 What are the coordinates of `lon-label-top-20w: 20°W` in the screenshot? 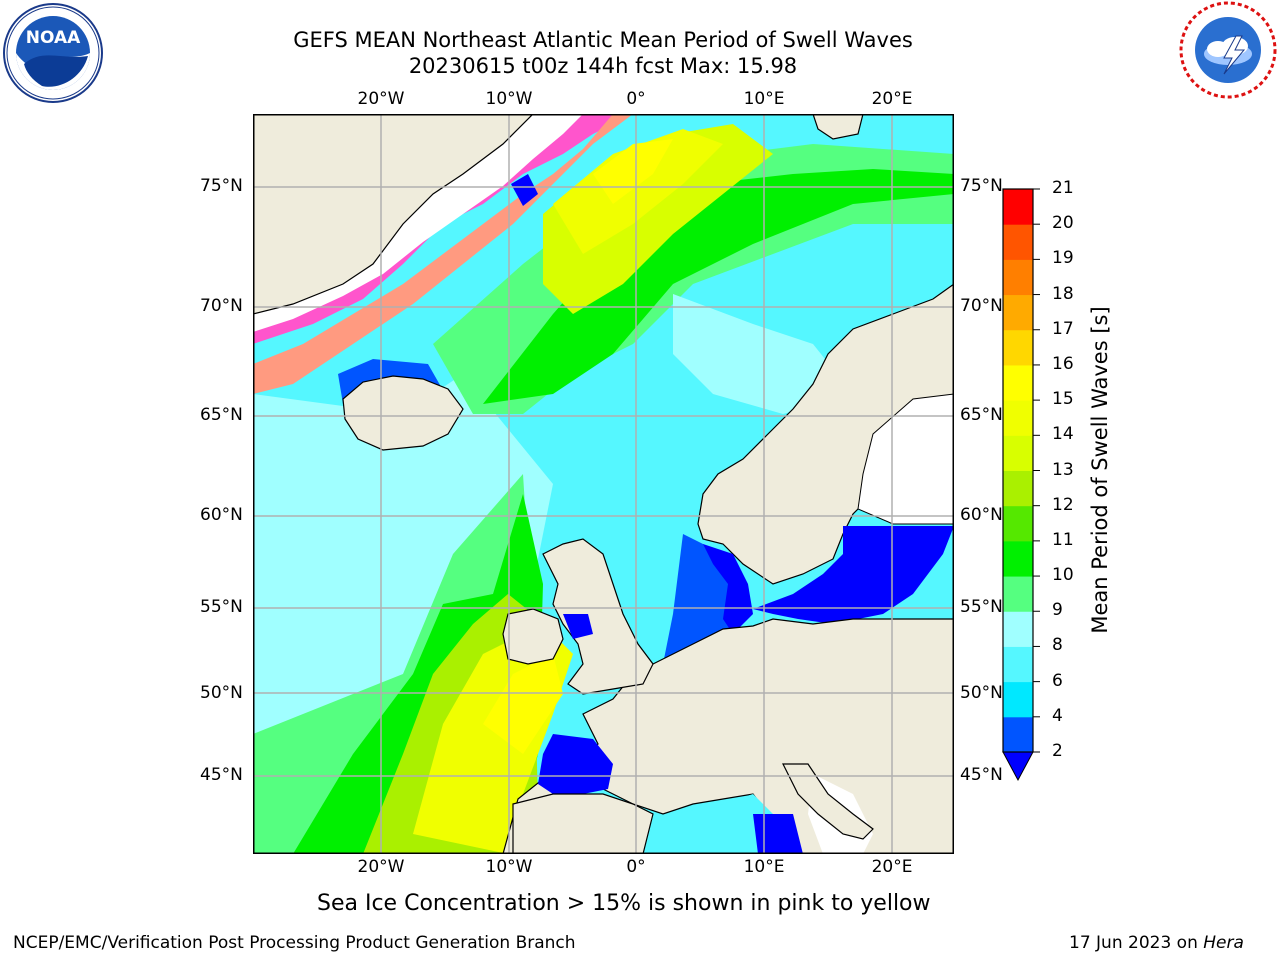 It's located at (381, 99).